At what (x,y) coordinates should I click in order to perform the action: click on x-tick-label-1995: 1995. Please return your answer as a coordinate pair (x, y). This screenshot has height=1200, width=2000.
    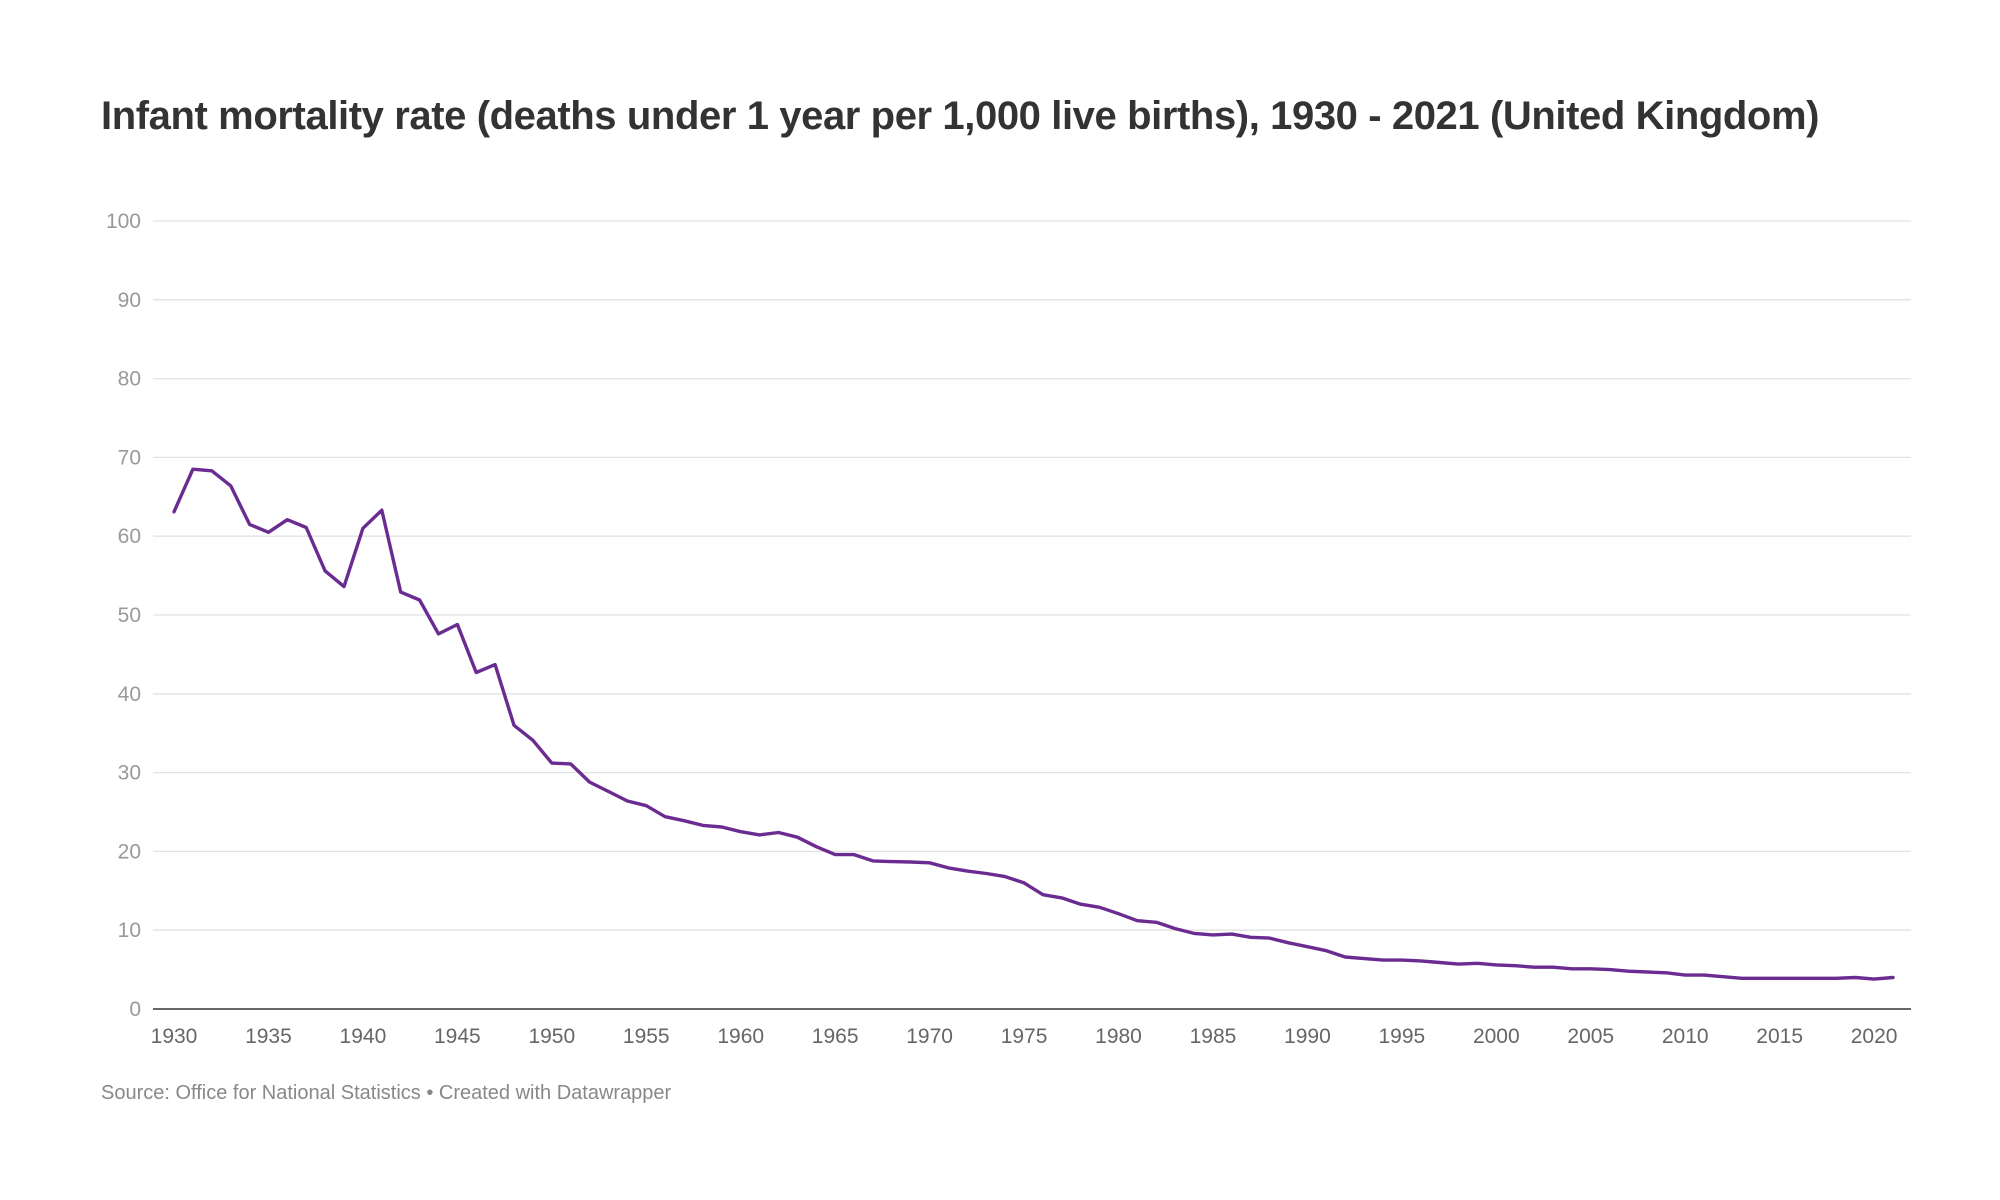
    Looking at the image, I should click on (1401, 1036).